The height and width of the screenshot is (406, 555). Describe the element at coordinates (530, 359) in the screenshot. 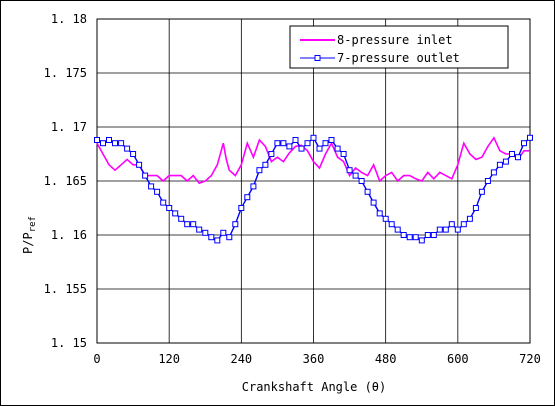

I see `x-tick-label: 720` at that location.